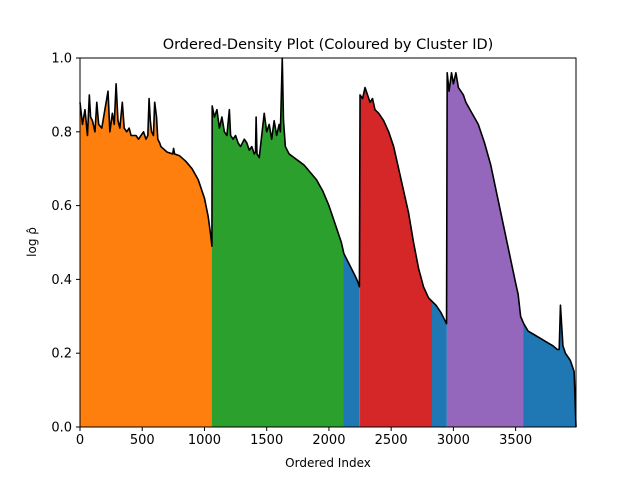 The height and width of the screenshot is (480, 640). I want to click on x-axis-label: Ordered Index, so click(328, 463).